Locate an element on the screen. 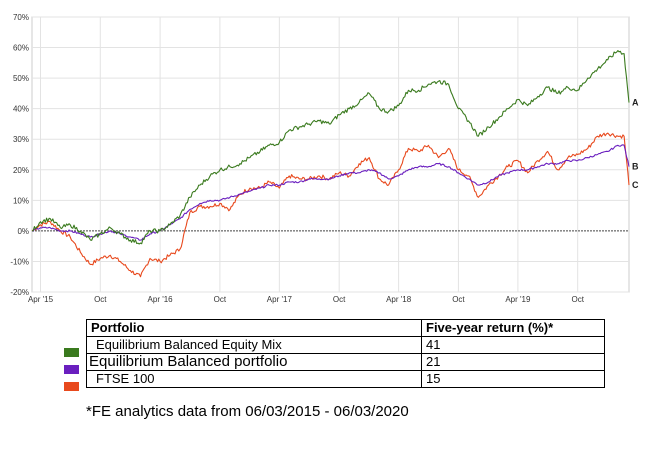  y-tick-label: 10% is located at coordinates (21, 200).